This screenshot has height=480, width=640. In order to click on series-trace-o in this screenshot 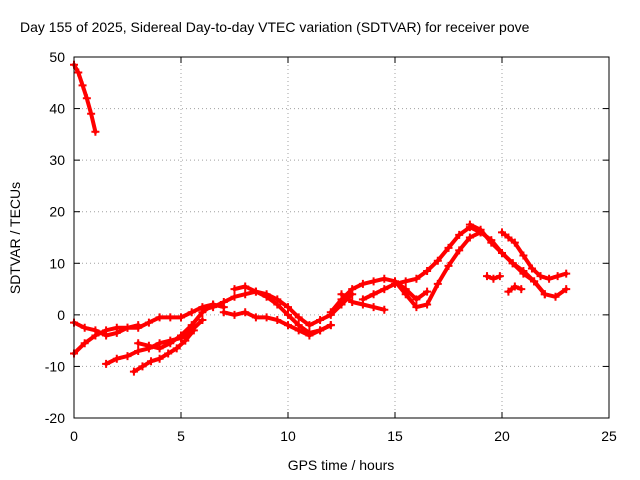, I will do `click(534, 255)`.